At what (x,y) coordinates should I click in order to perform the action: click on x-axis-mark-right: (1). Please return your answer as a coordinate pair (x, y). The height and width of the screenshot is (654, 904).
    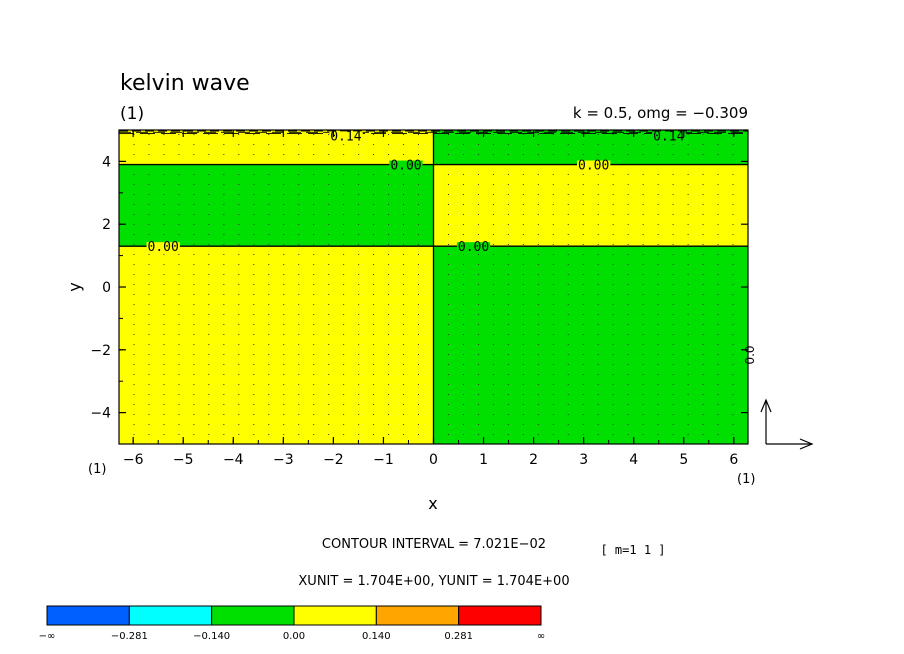
    Looking at the image, I should click on (746, 479).